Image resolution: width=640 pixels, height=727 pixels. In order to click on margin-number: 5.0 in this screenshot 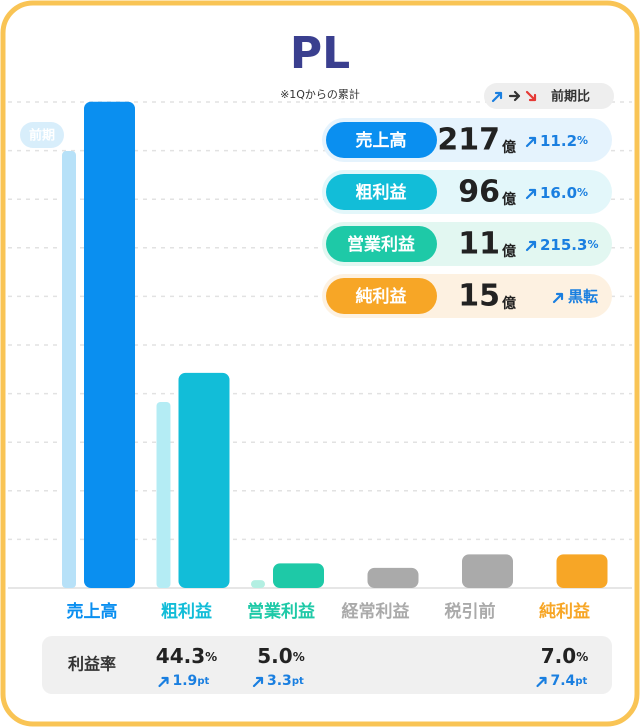, I will do `click(274, 656)`.